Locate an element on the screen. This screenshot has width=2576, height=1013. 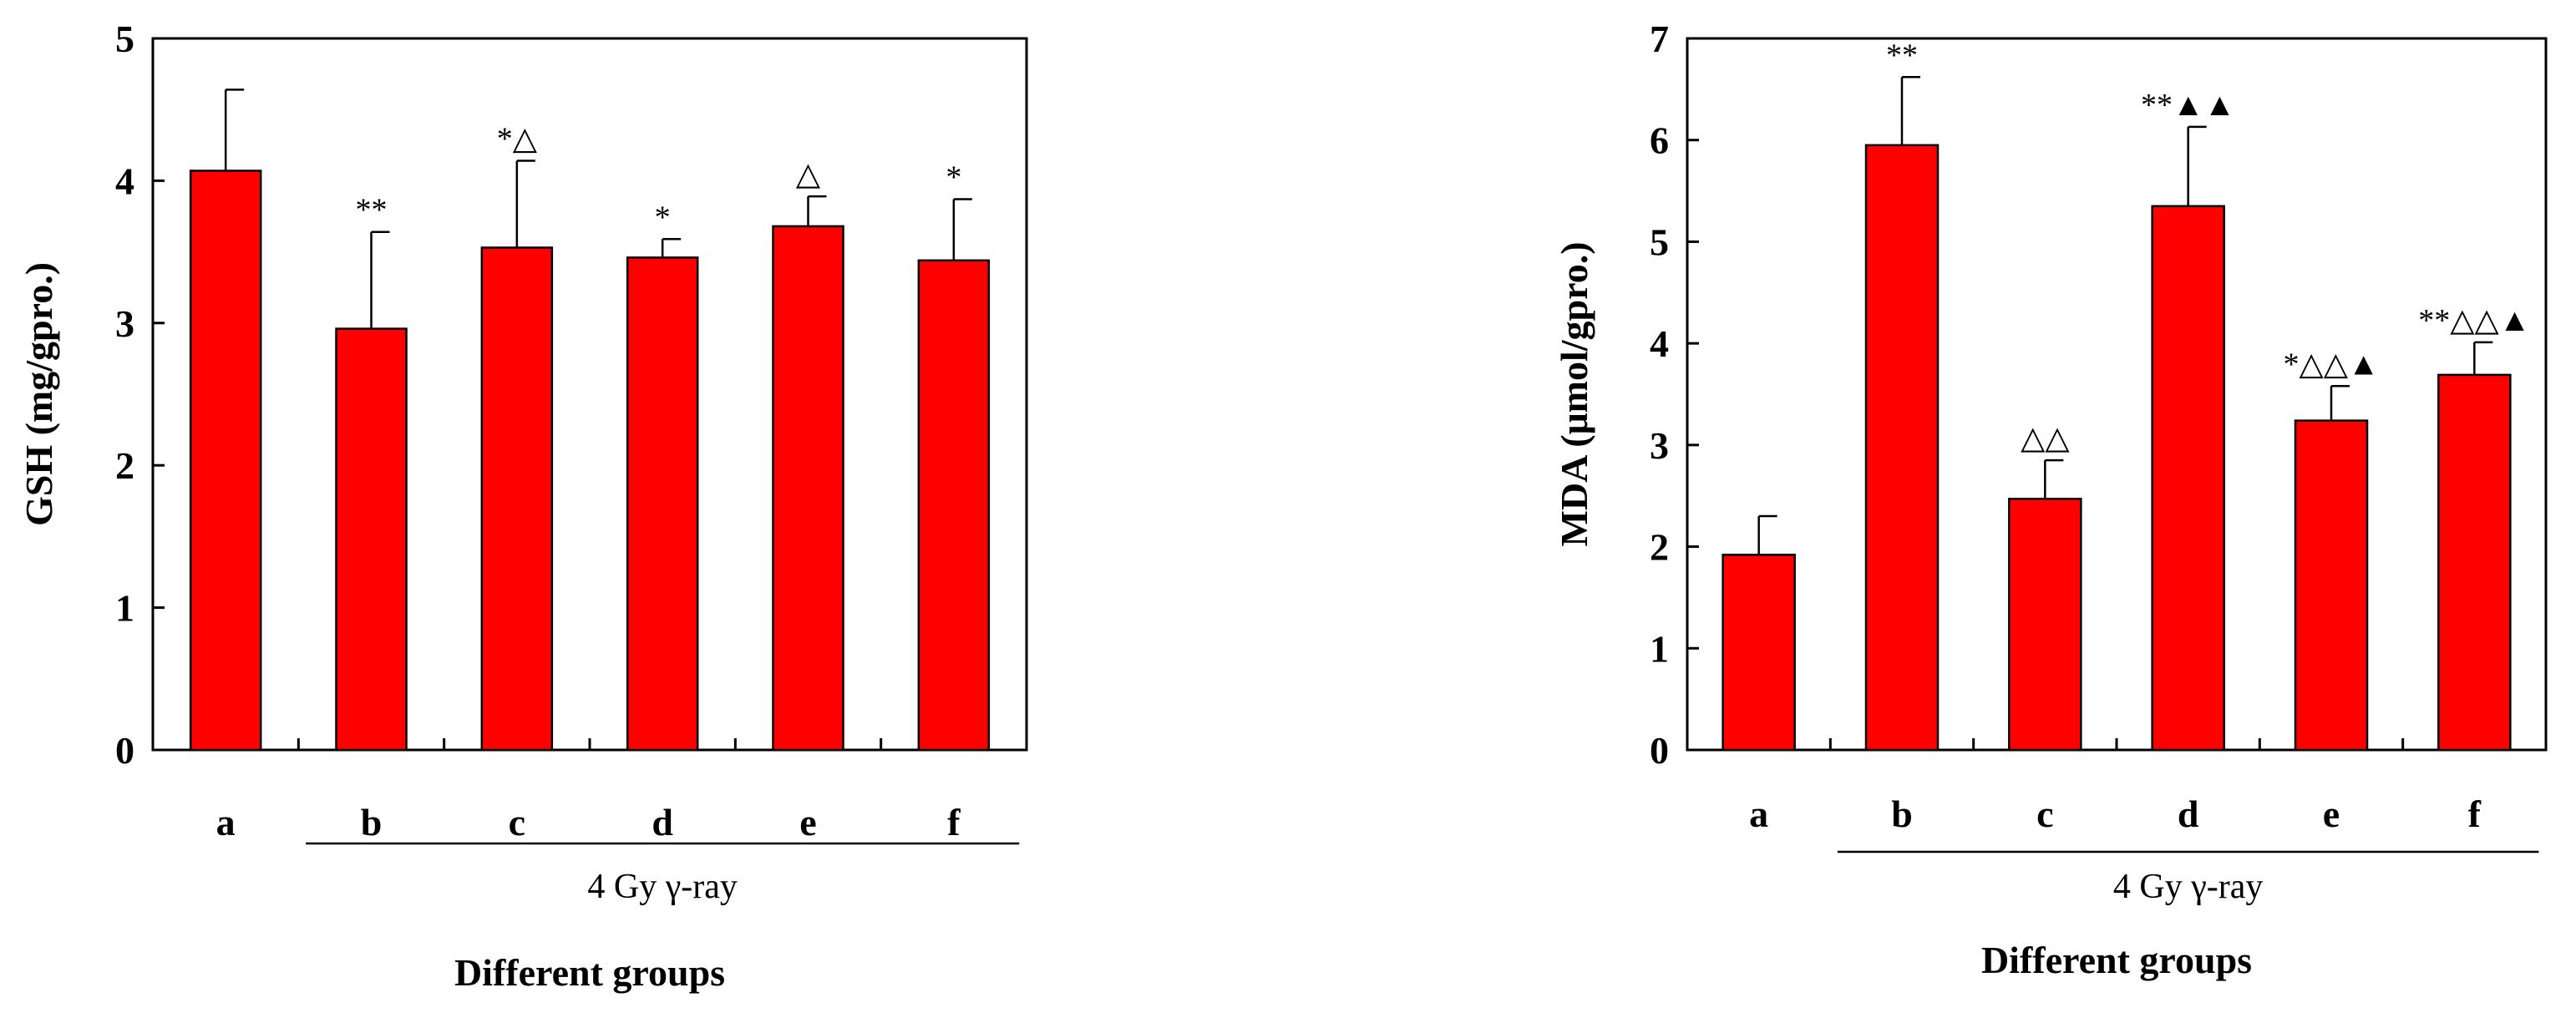
significance-label: **△△▲ is located at coordinates (2474, 320).